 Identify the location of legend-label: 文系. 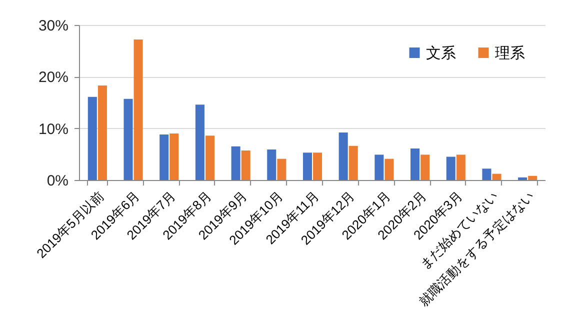
(441, 53).